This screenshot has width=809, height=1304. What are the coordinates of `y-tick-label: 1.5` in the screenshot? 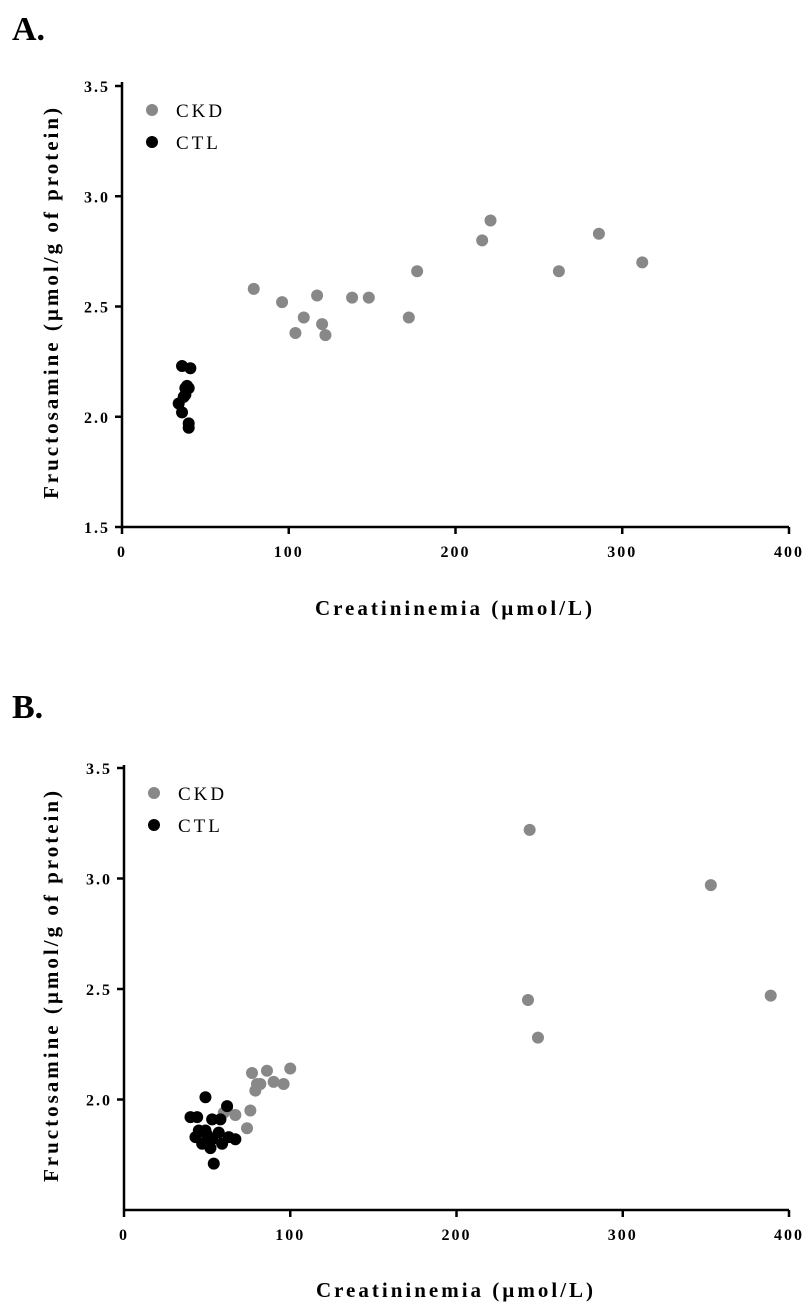 It's located at (97, 528).